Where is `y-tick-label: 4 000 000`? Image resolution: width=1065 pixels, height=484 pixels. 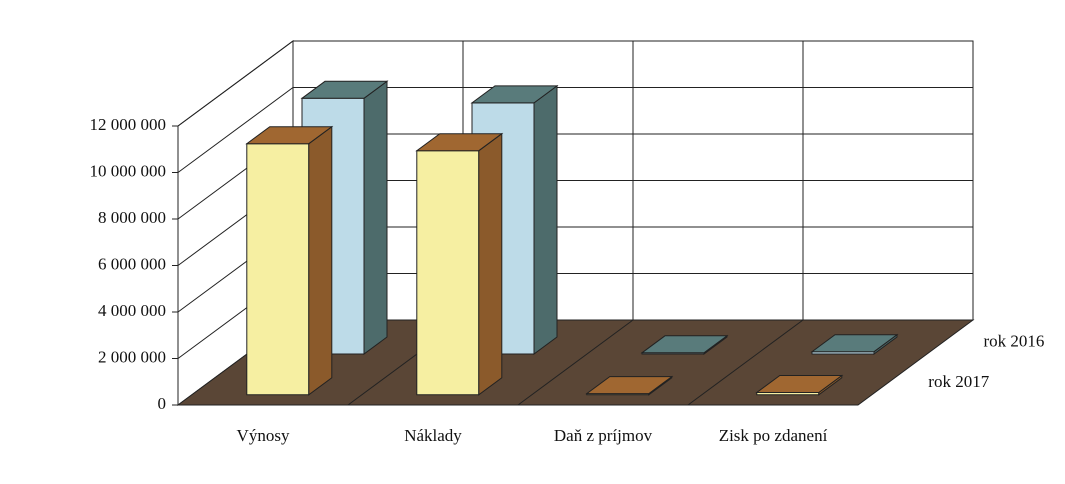 y-tick-label: 4 000 000 is located at coordinates (132, 310).